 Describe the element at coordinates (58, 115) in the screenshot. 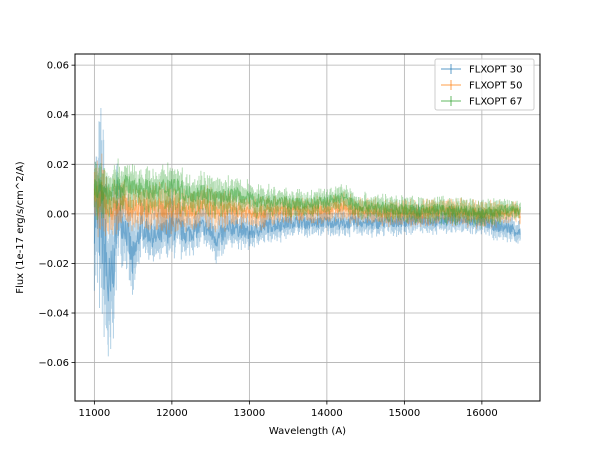

I see `y-tick-label: 0.04` at that location.